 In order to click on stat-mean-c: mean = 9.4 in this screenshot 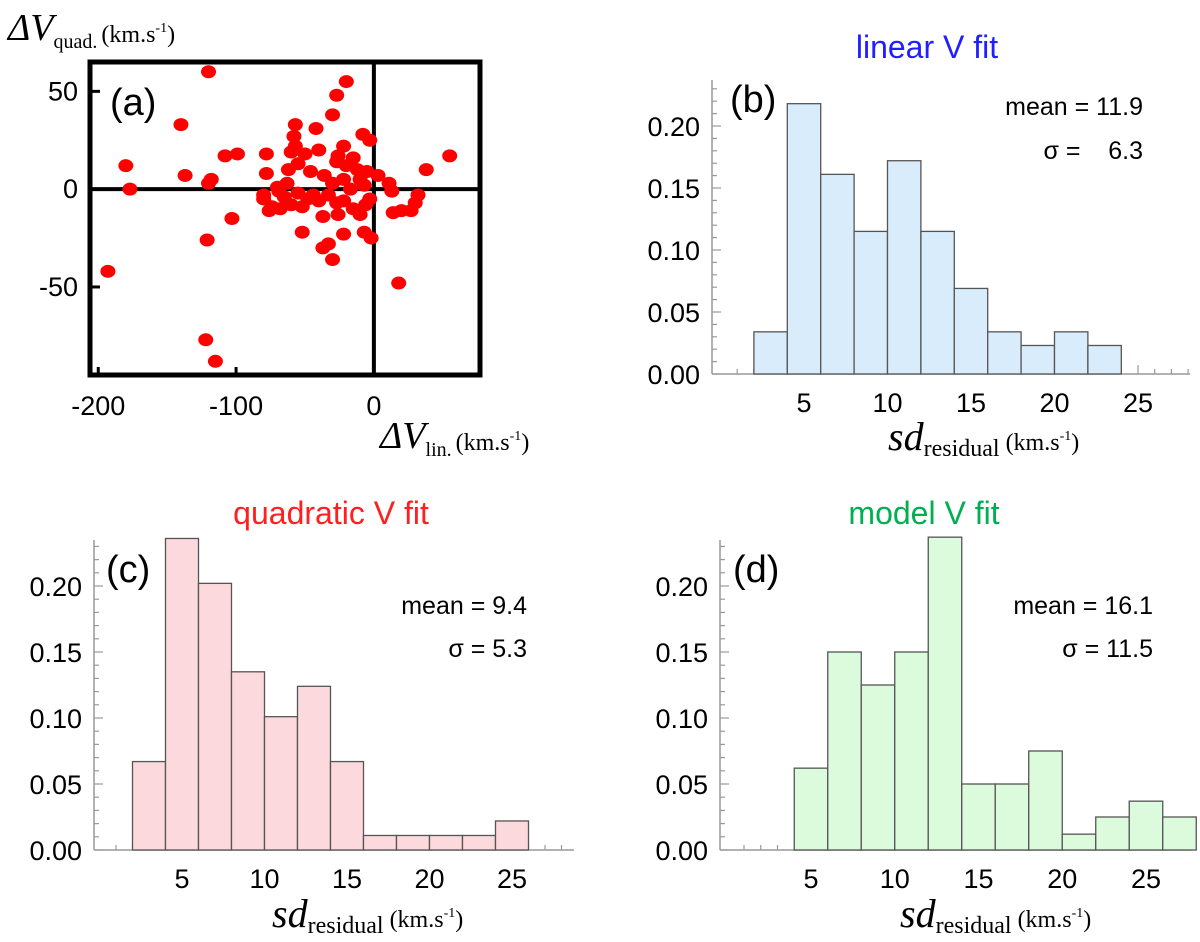, I will do `click(464, 606)`.